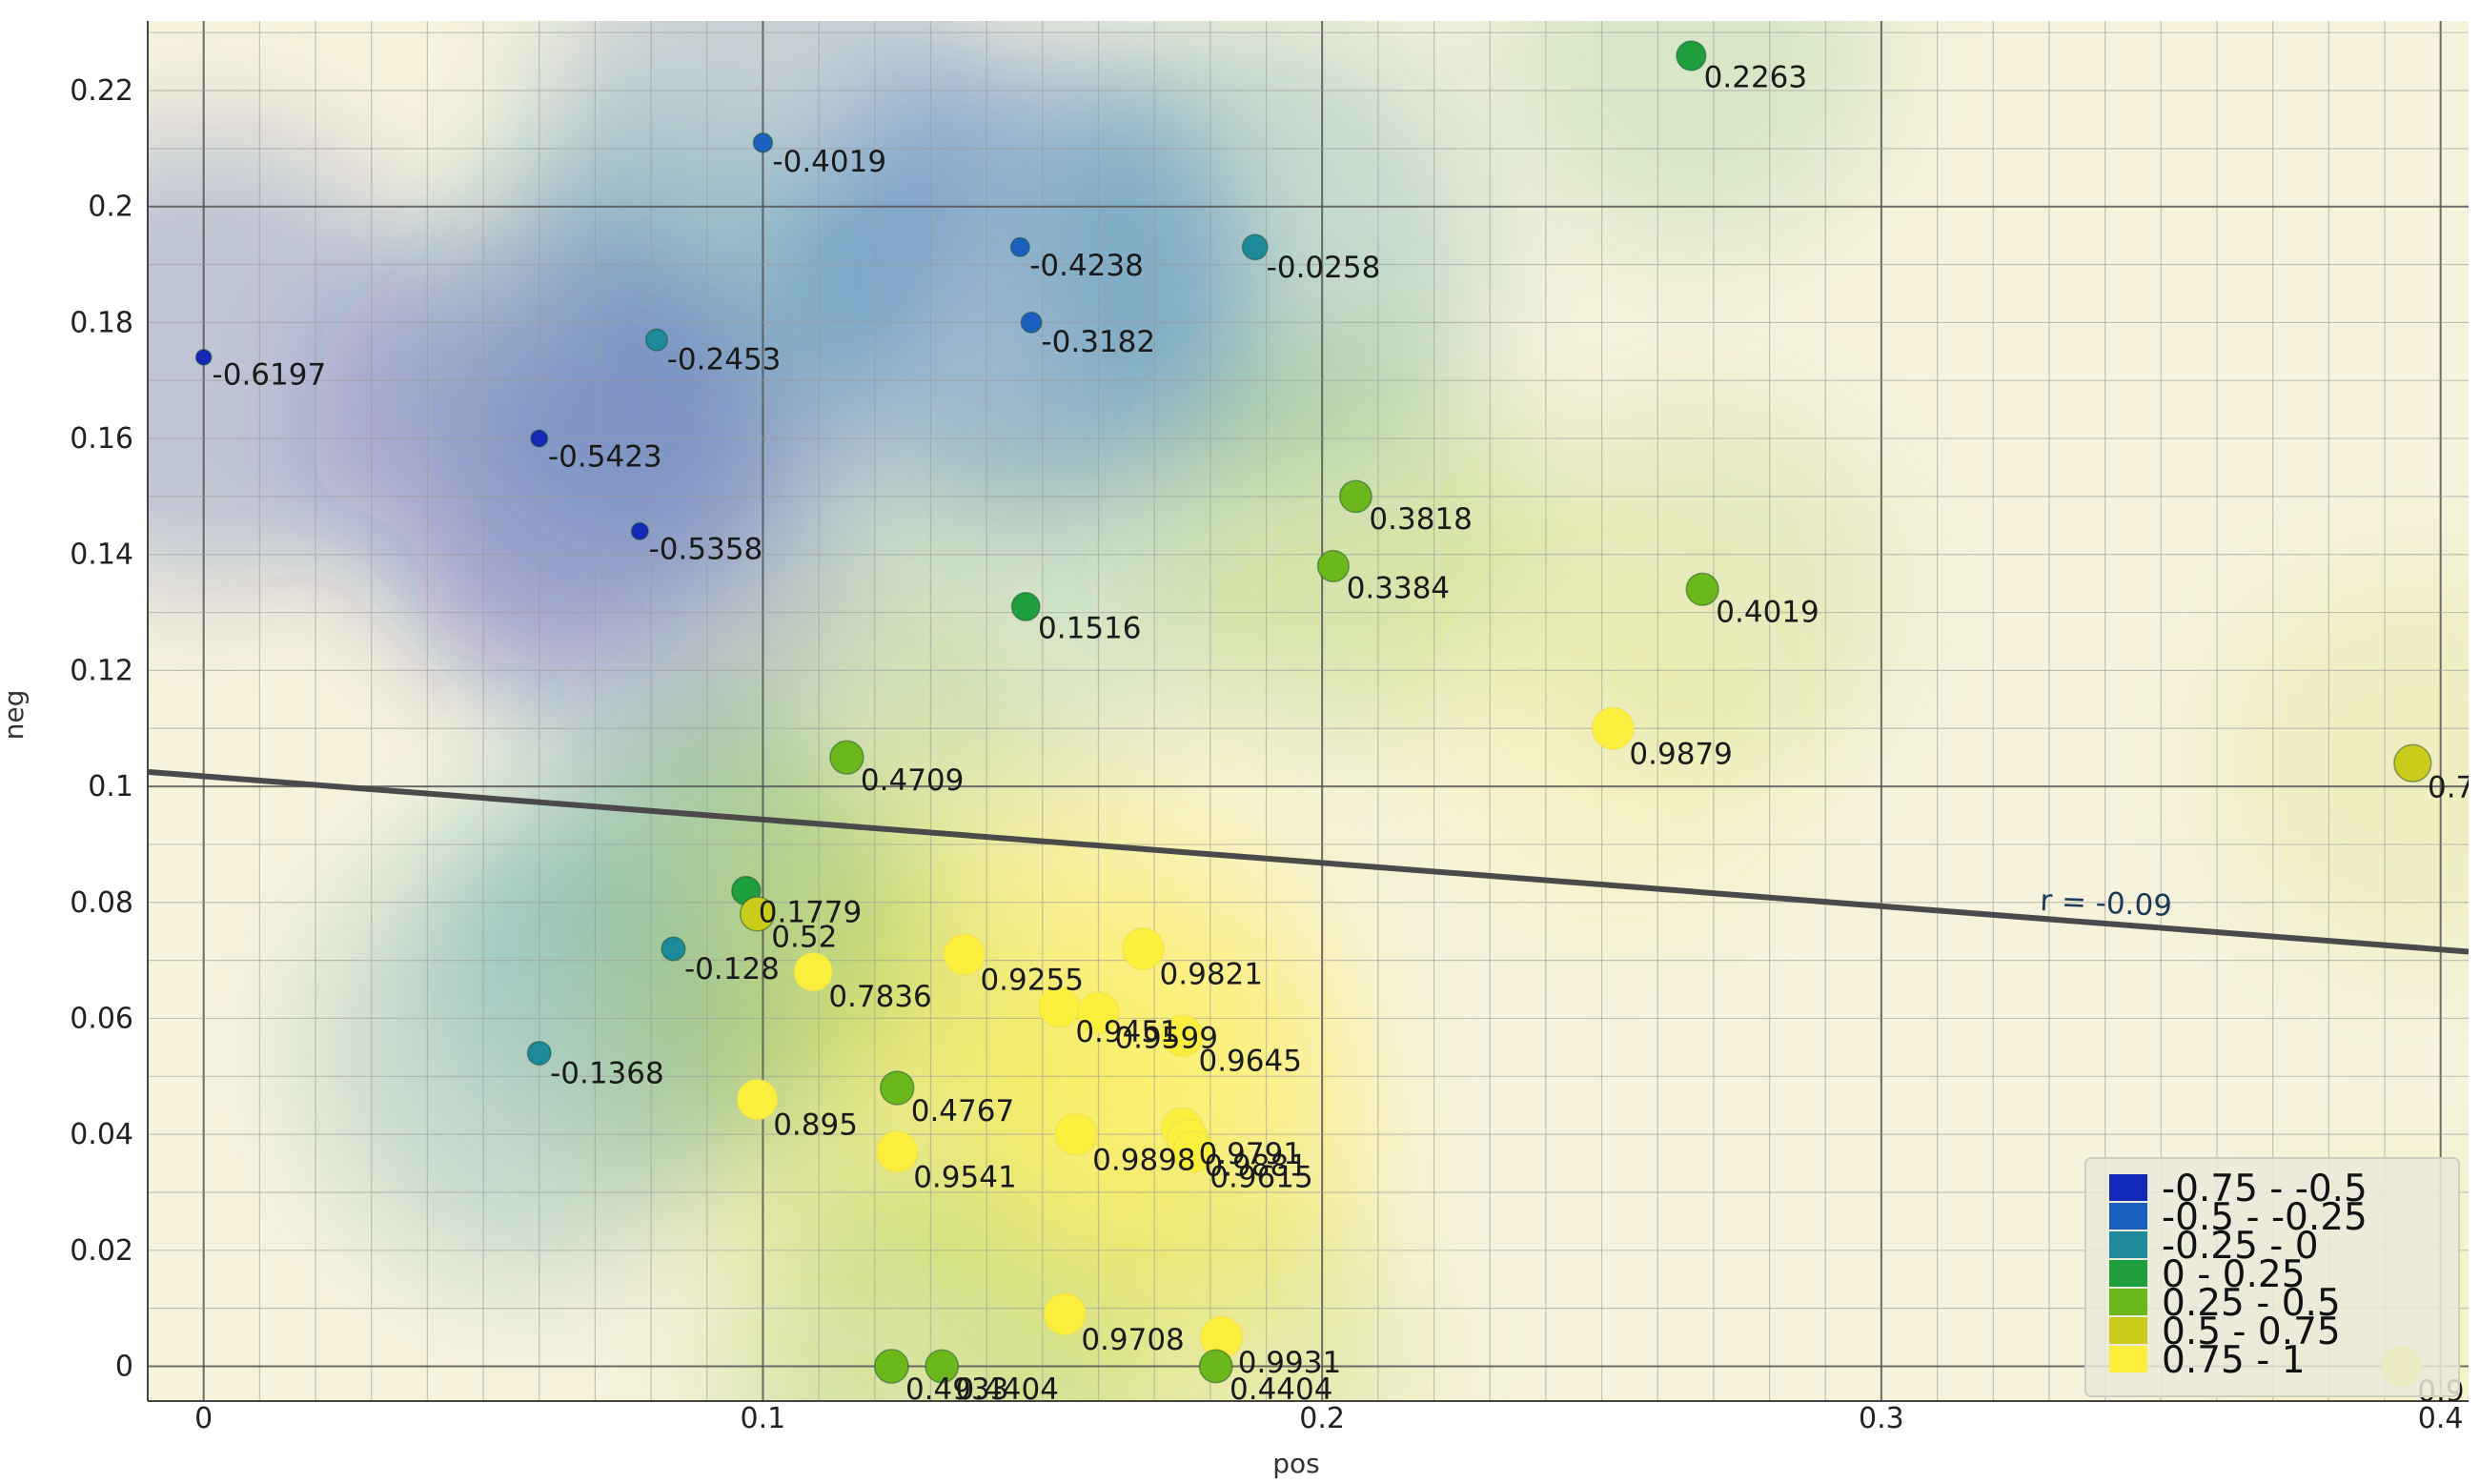  I want to click on data-point-label: 0.1779, so click(810, 913).